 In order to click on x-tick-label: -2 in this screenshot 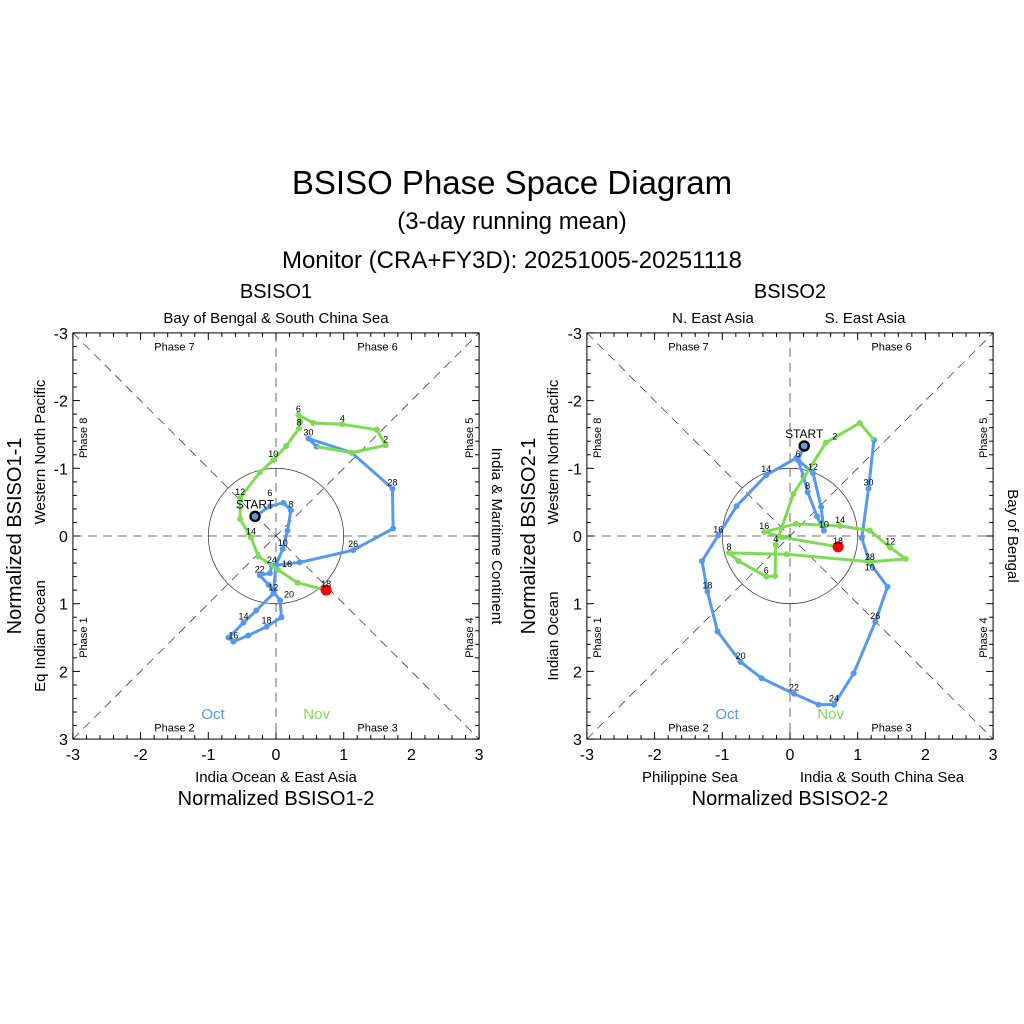, I will do `click(140, 755)`.